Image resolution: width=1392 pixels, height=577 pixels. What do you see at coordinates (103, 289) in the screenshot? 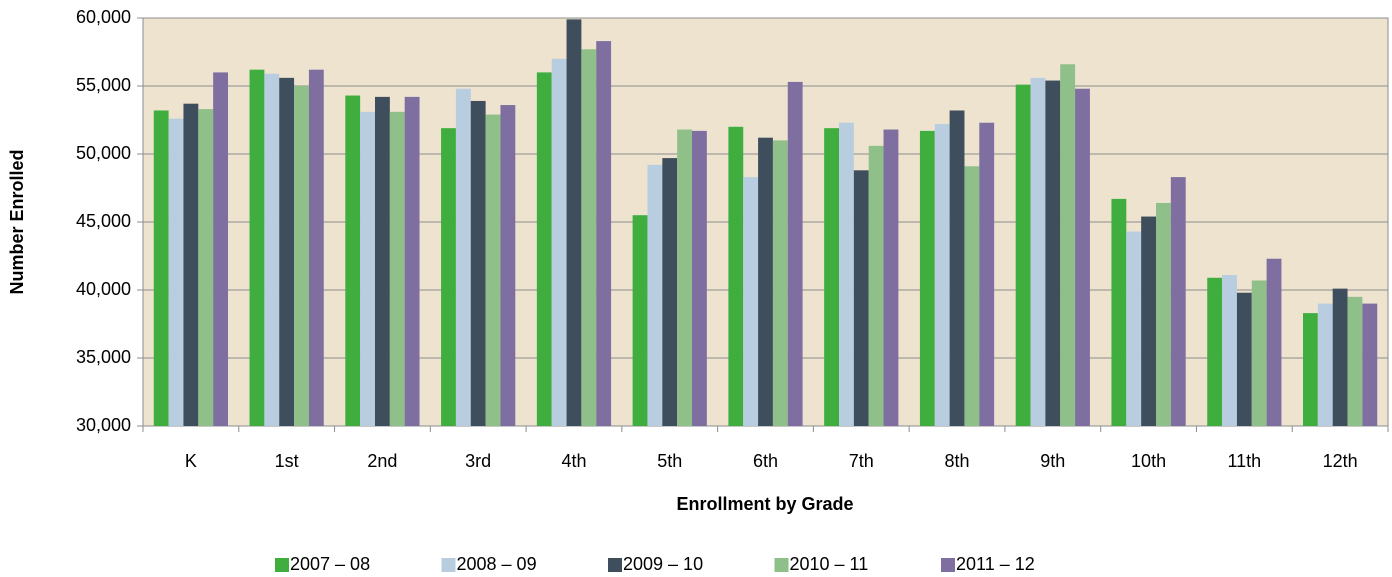
I see `y-tick-label: 40,000` at bounding box center [103, 289].